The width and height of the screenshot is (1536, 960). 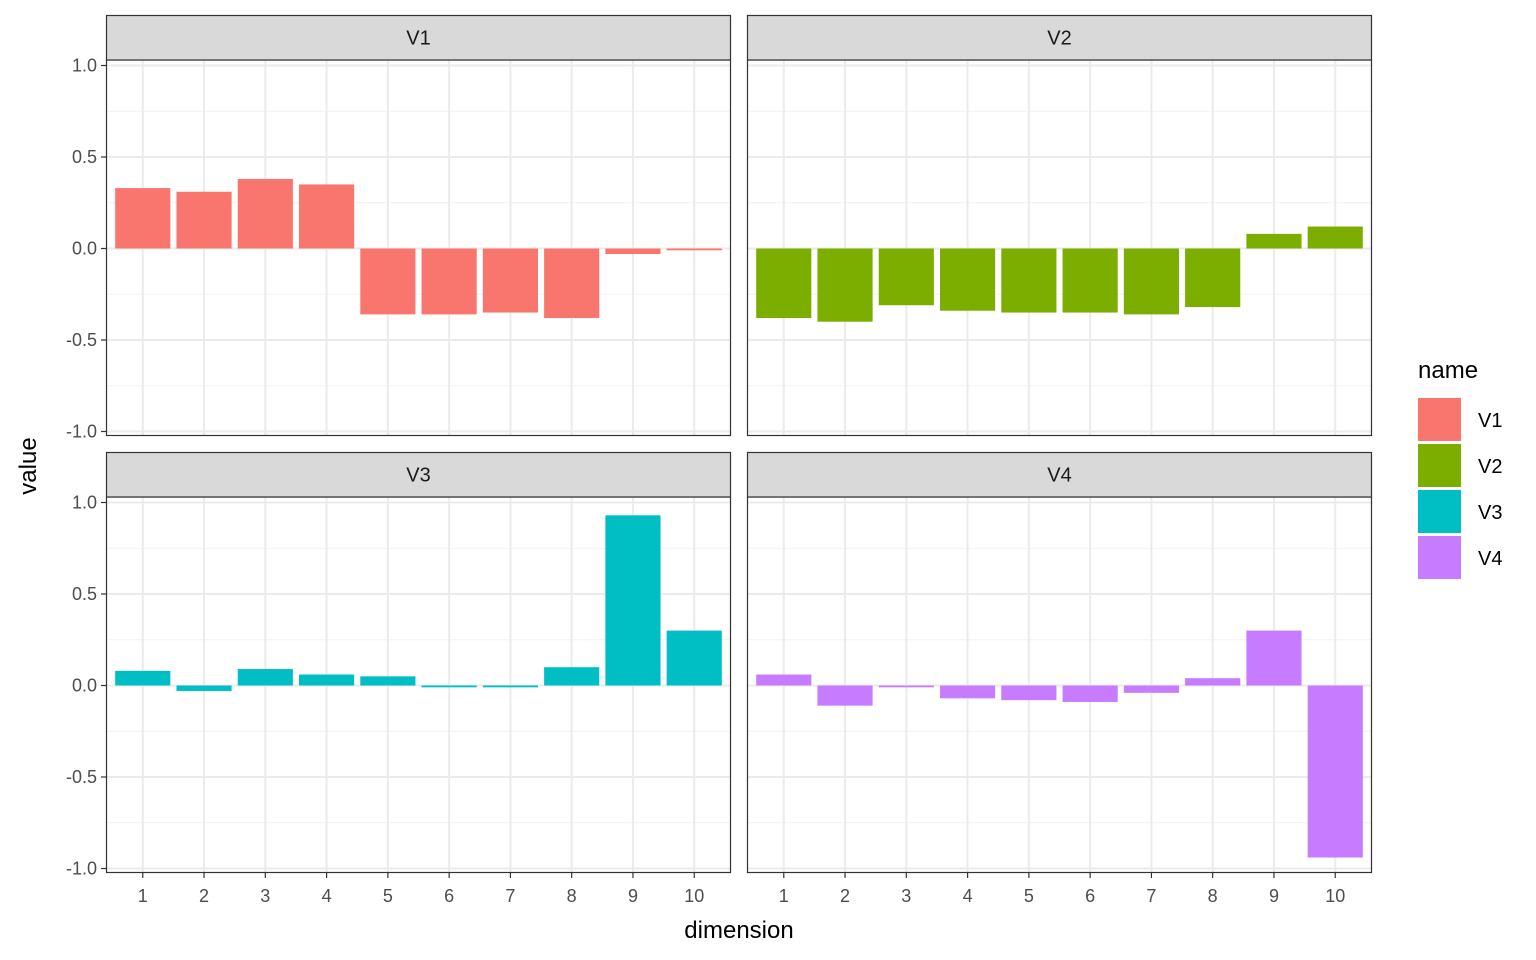 I want to click on legend-label-v1: V1, so click(x=1490, y=421).